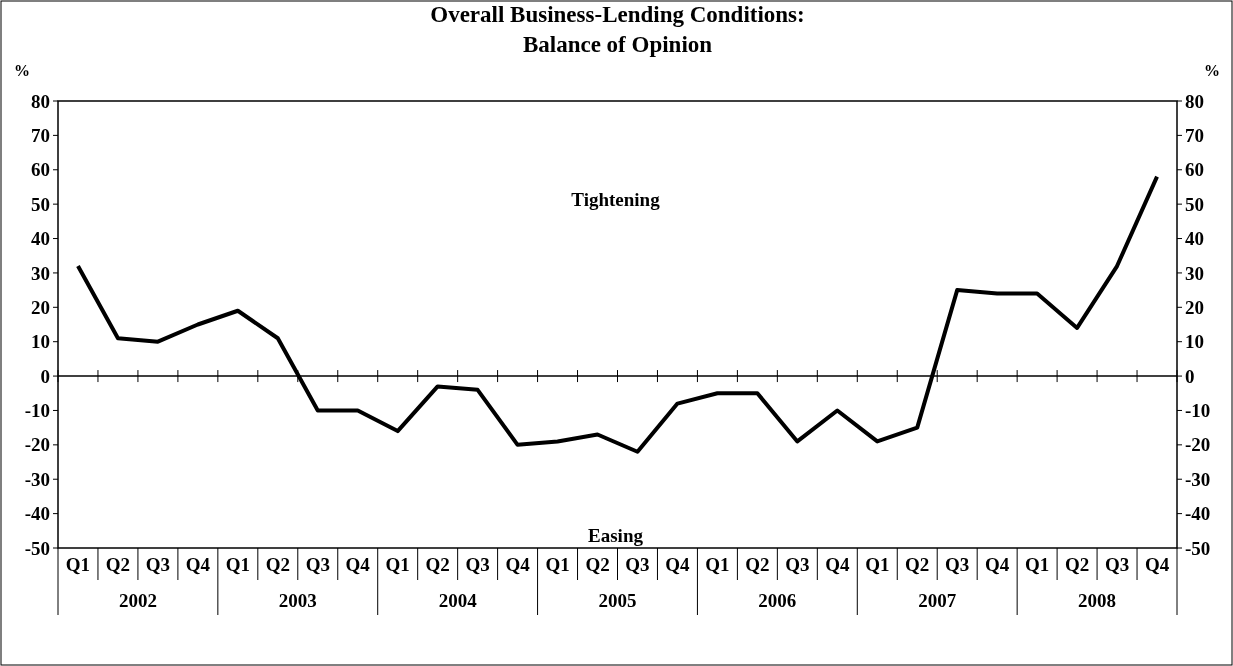 The image size is (1233, 666). What do you see at coordinates (617, 29) in the screenshot?
I see `chart-title: Overall Business-Lending Conditions: Balance of Opinion` at bounding box center [617, 29].